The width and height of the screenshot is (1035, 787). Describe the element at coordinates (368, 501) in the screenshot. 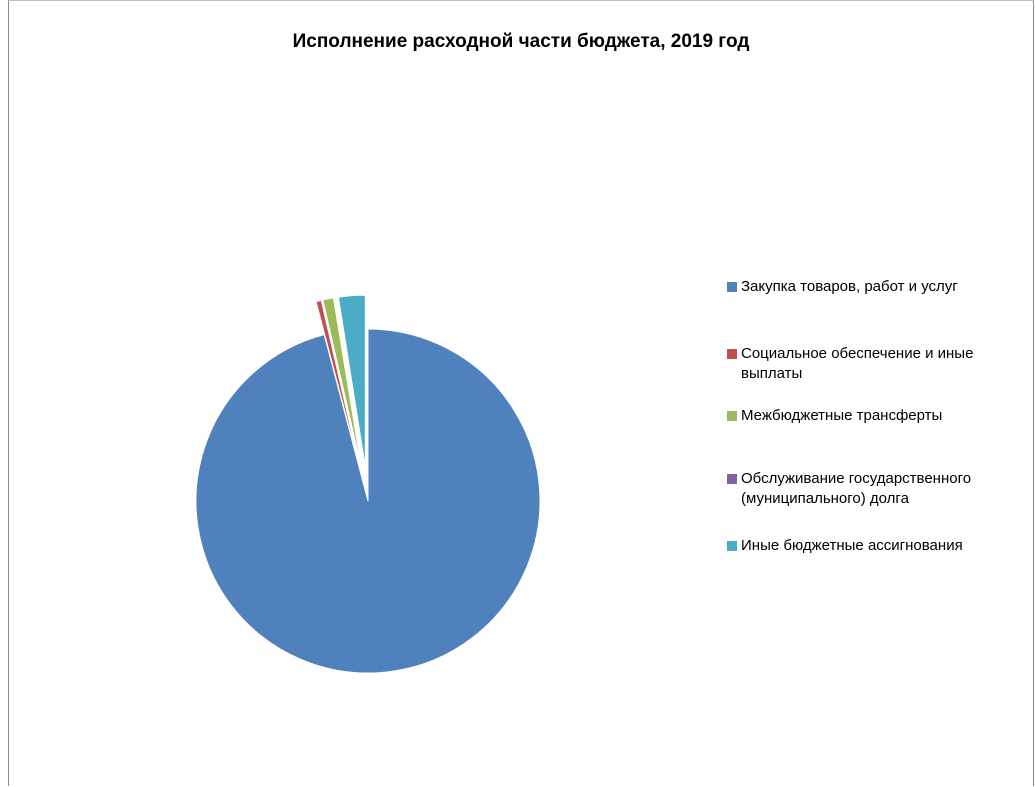

I see `pie-slice-procurement` at that location.